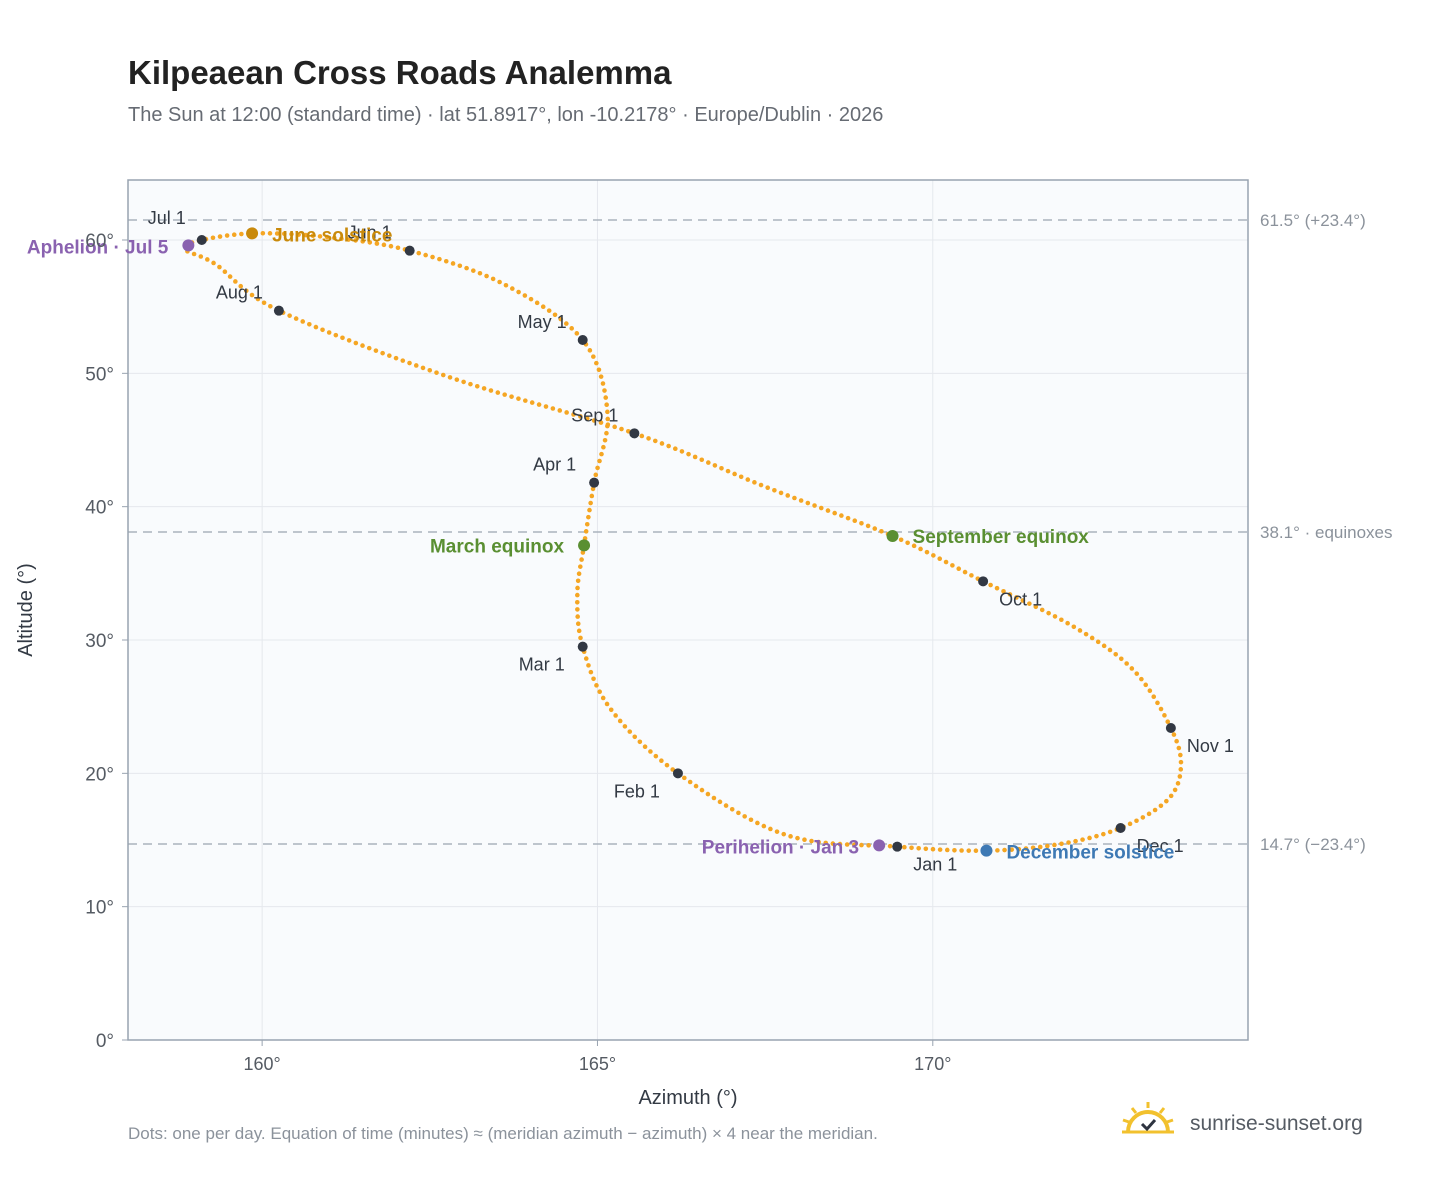 The image size is (1448, 1188). What do you see at coordinates (99, 641) in the screenshot?
I see `y-tick-label: 30°` at bounding box center [99, 641].